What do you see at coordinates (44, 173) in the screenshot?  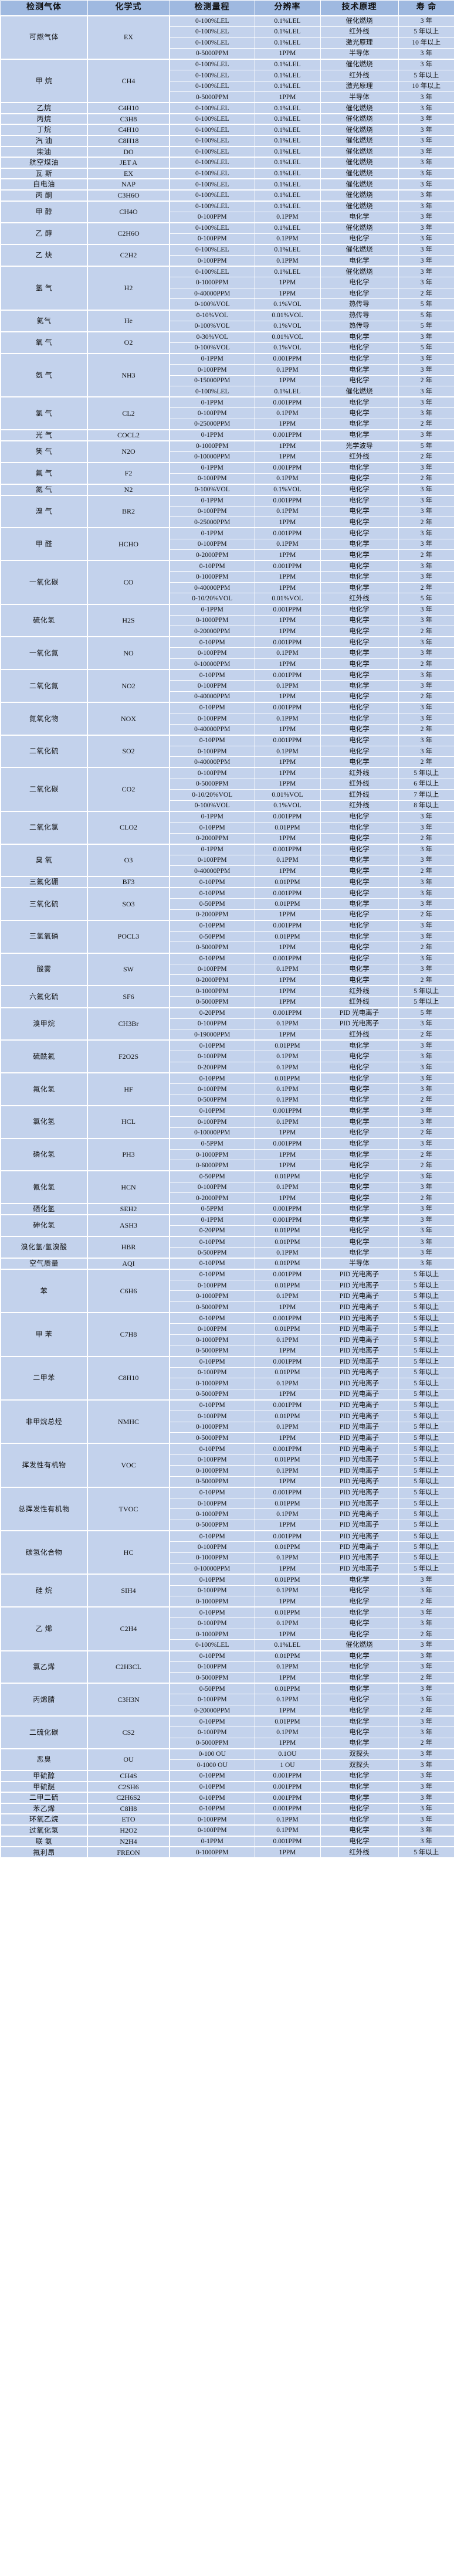 I see `cell-gas-name: 瓦 斯` at bounding box center [44, 173].